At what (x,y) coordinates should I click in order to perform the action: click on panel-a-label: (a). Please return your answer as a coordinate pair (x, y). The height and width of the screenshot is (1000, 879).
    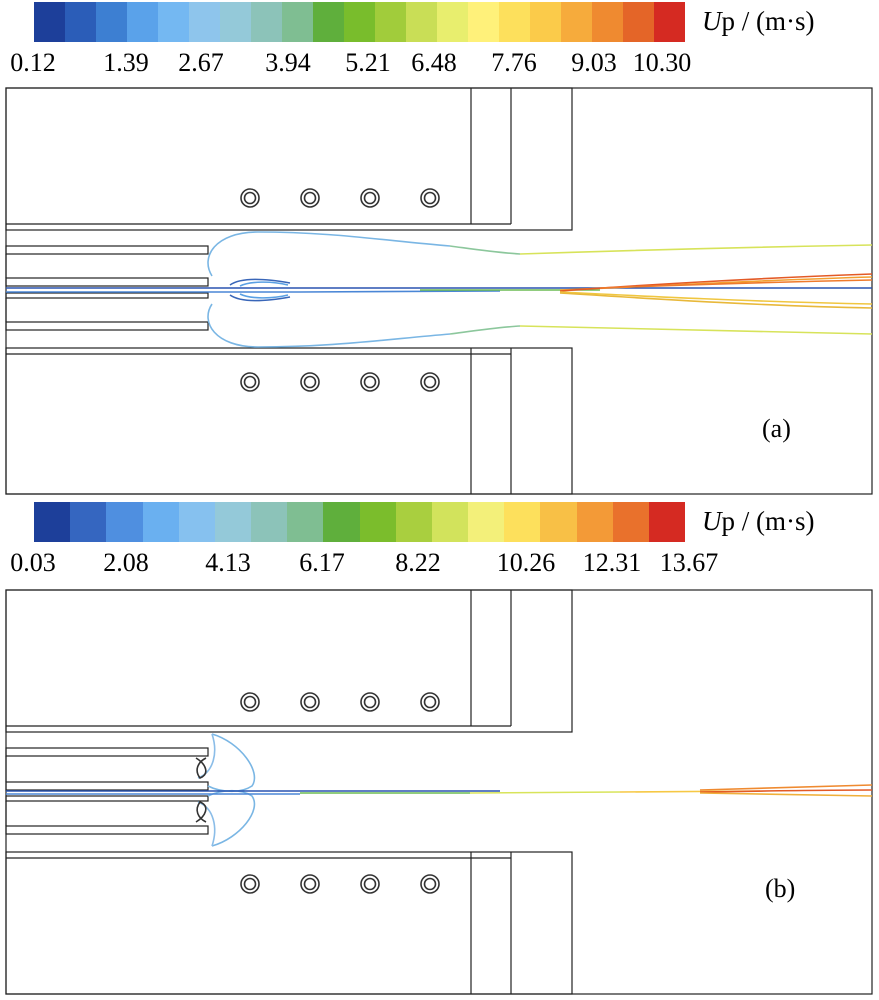
    Looking at the image, I should click on (776, 428).